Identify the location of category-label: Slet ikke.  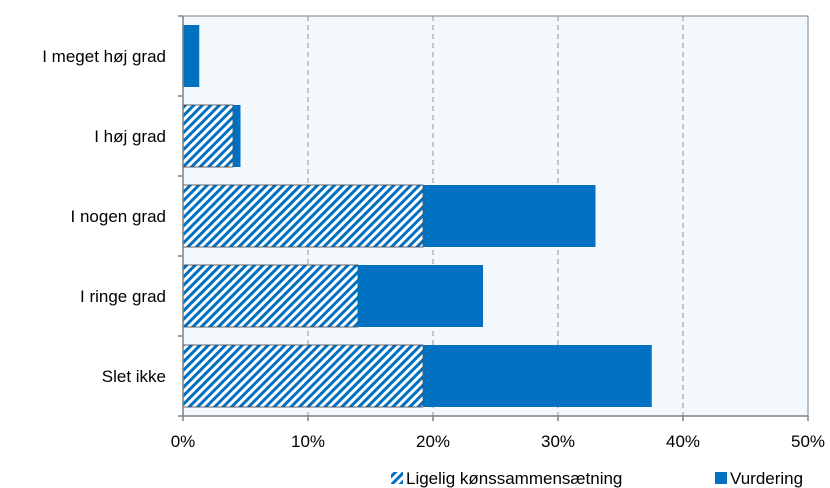
(134, 376).